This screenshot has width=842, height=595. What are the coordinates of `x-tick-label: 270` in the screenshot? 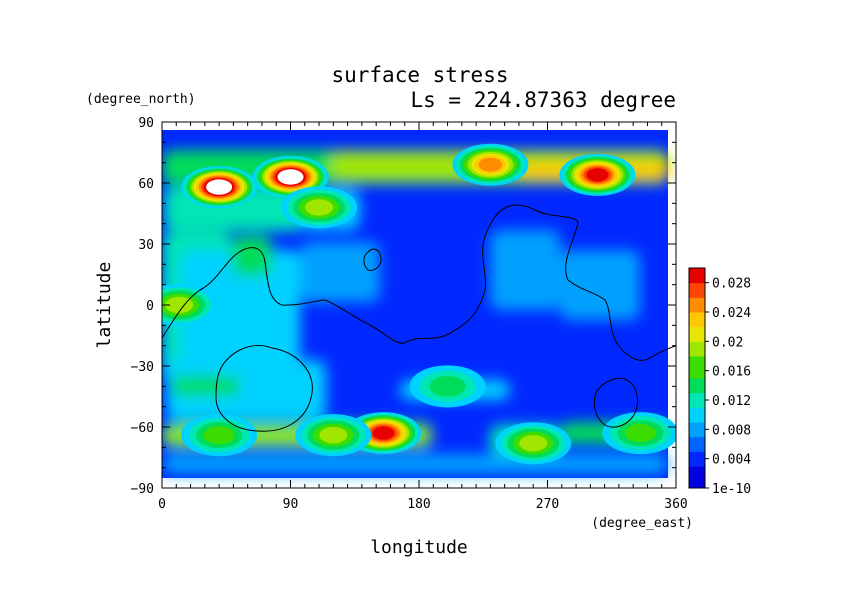 It's located at (547, 504).